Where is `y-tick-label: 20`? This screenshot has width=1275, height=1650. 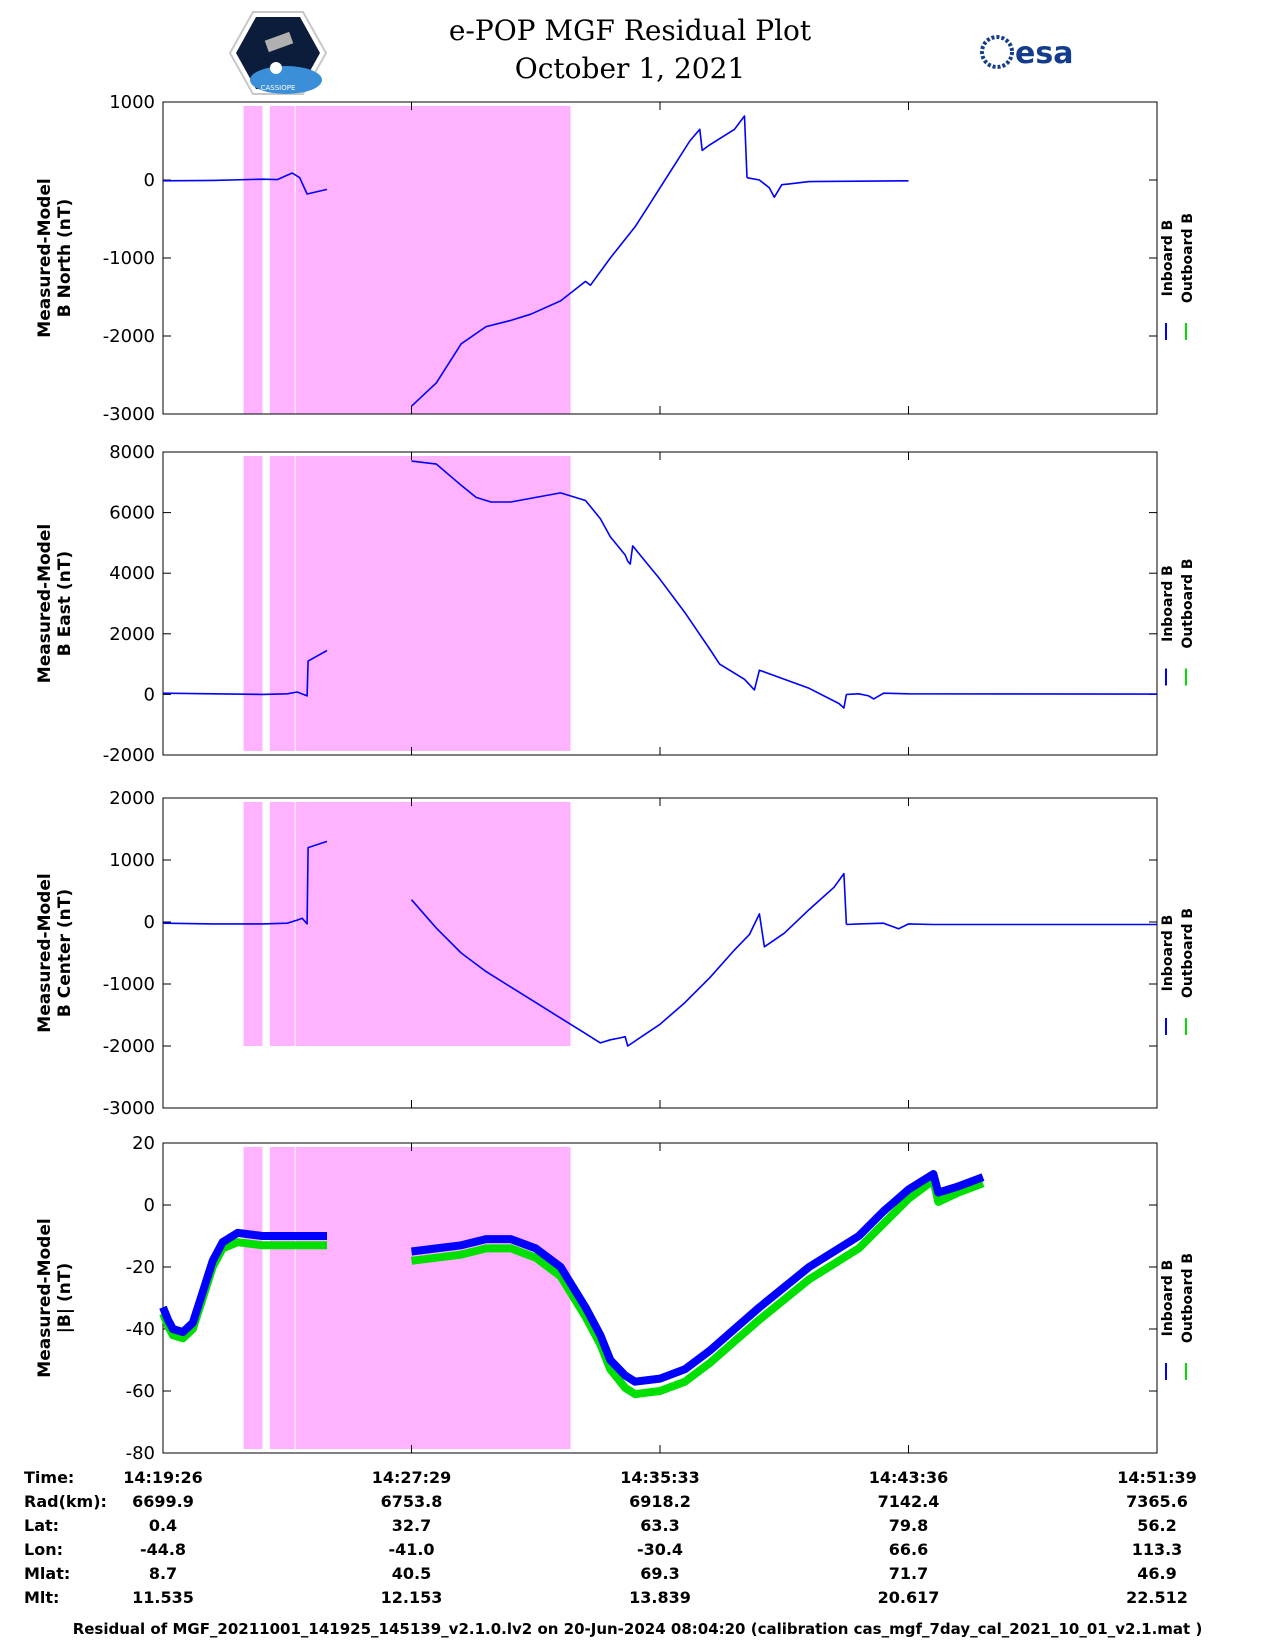
y-tick-label: 20 is located at coordinates (143, 1143).